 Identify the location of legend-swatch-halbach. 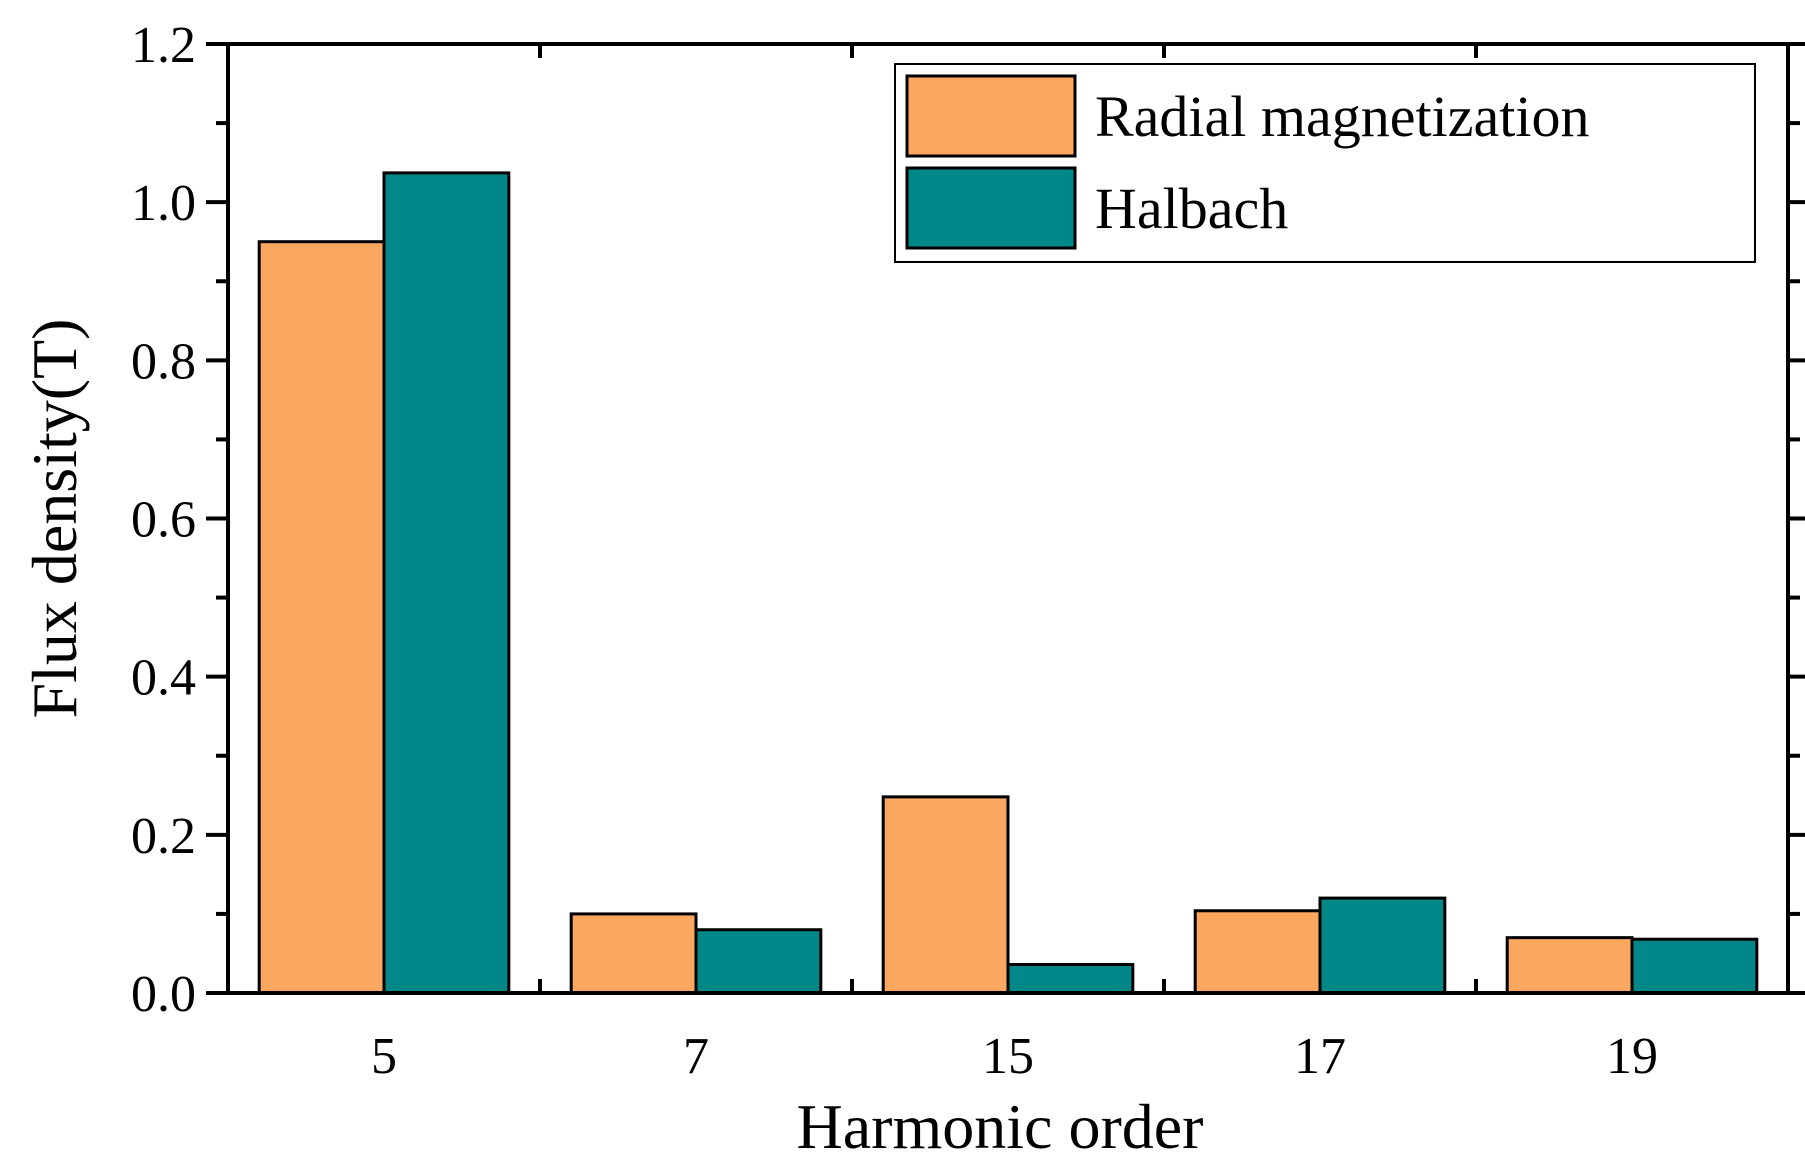
(991, 208).